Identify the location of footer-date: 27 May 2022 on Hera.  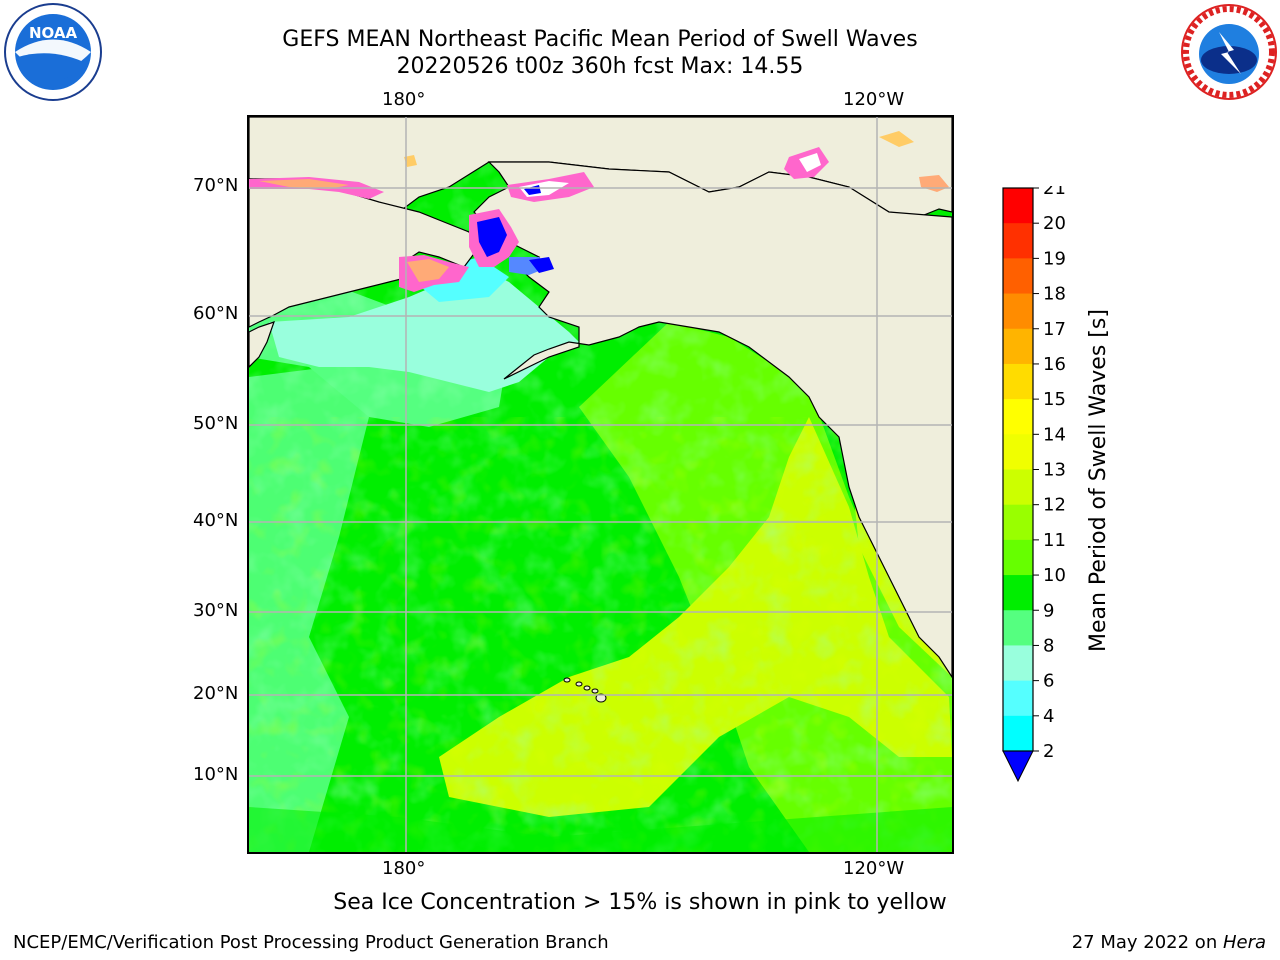
(1169, 942).